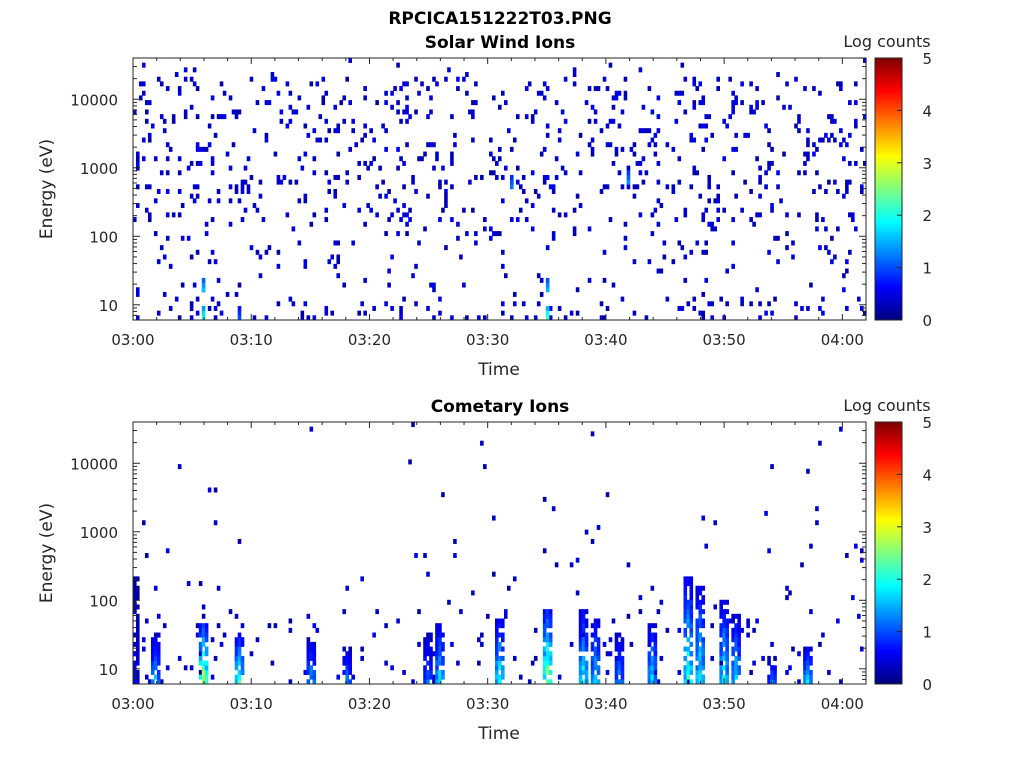 The height and width of the screenshot is (768, 1024). What do you see at coordinates (927, 685) in the screenshot?
I see `colorbar-tick-label: 0` at bounding box center [927, 685].